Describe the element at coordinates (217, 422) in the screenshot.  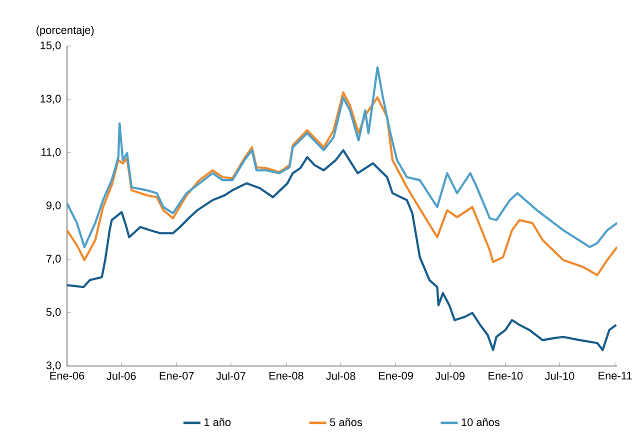
I see `legend-label: 1 año` at that location.